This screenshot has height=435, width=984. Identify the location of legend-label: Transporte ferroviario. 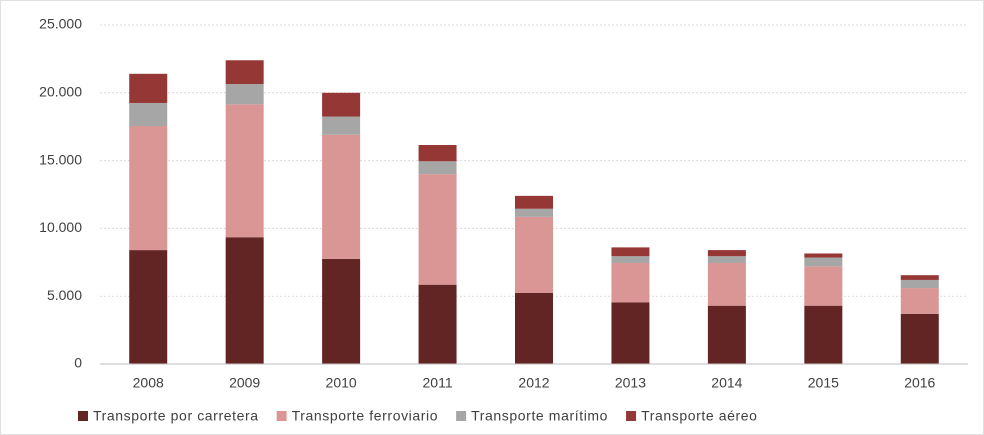
(365, 416).